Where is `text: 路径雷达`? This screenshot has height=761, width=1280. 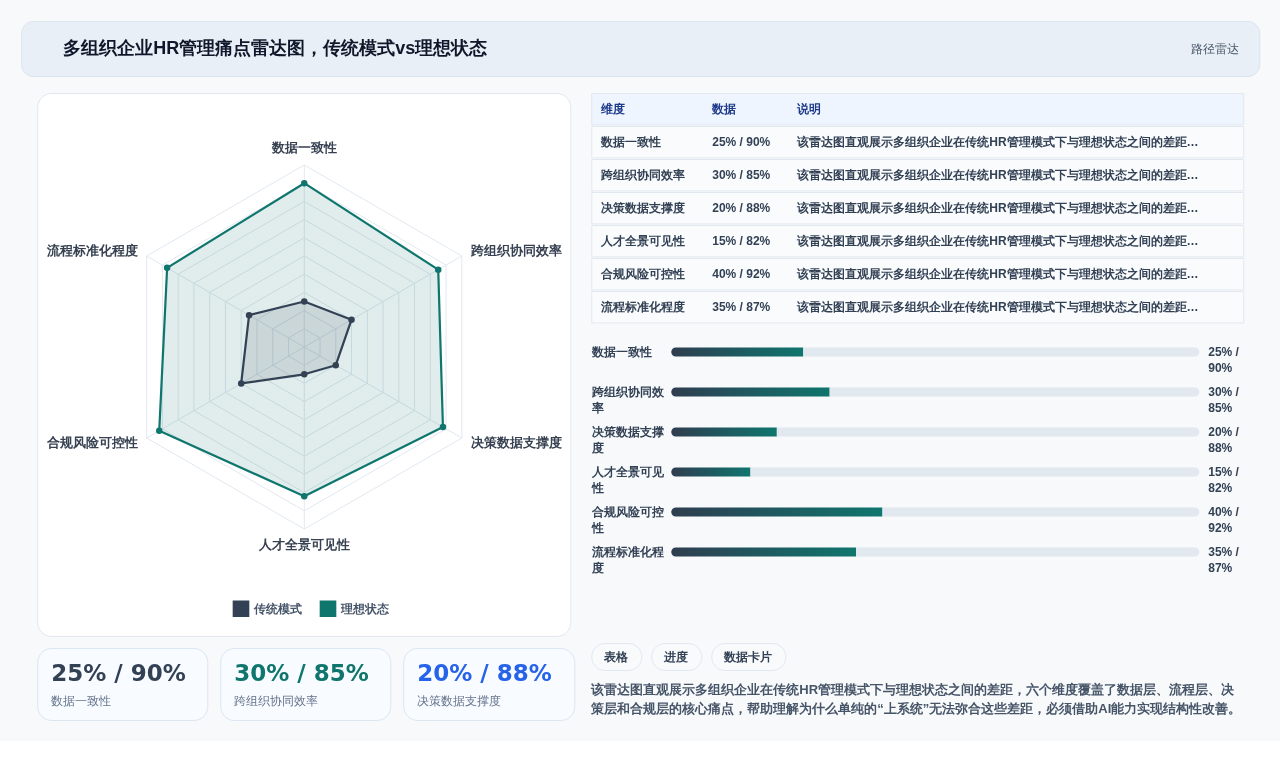 text: 路径雷达 is located at coordinates (1215, 49).